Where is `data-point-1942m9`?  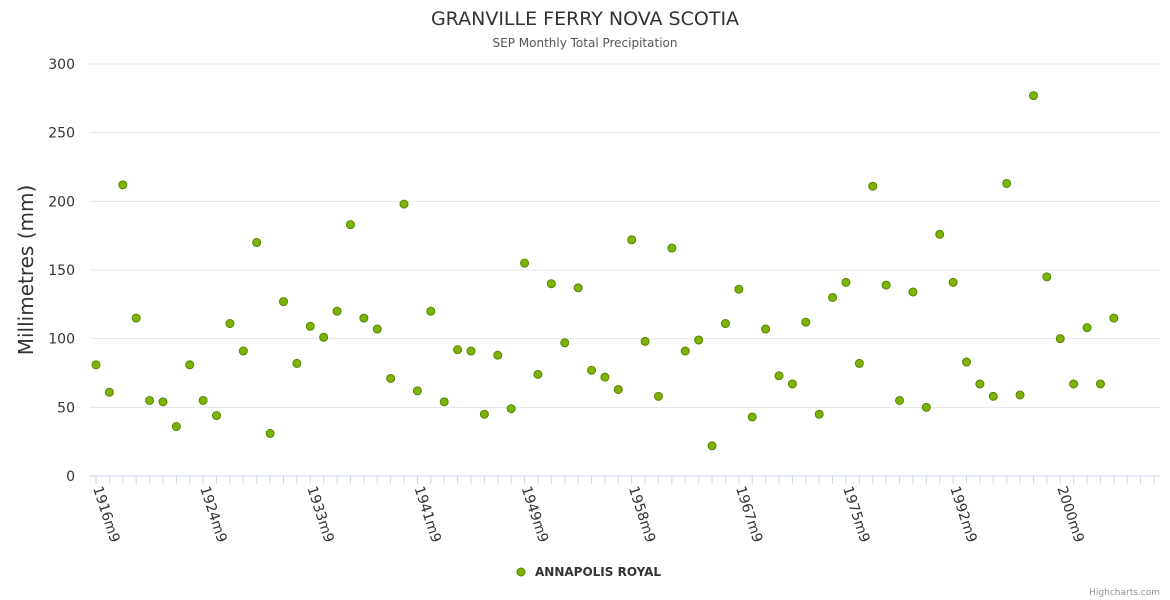 data-point-1942m9 is located at coordinates (444, 402).